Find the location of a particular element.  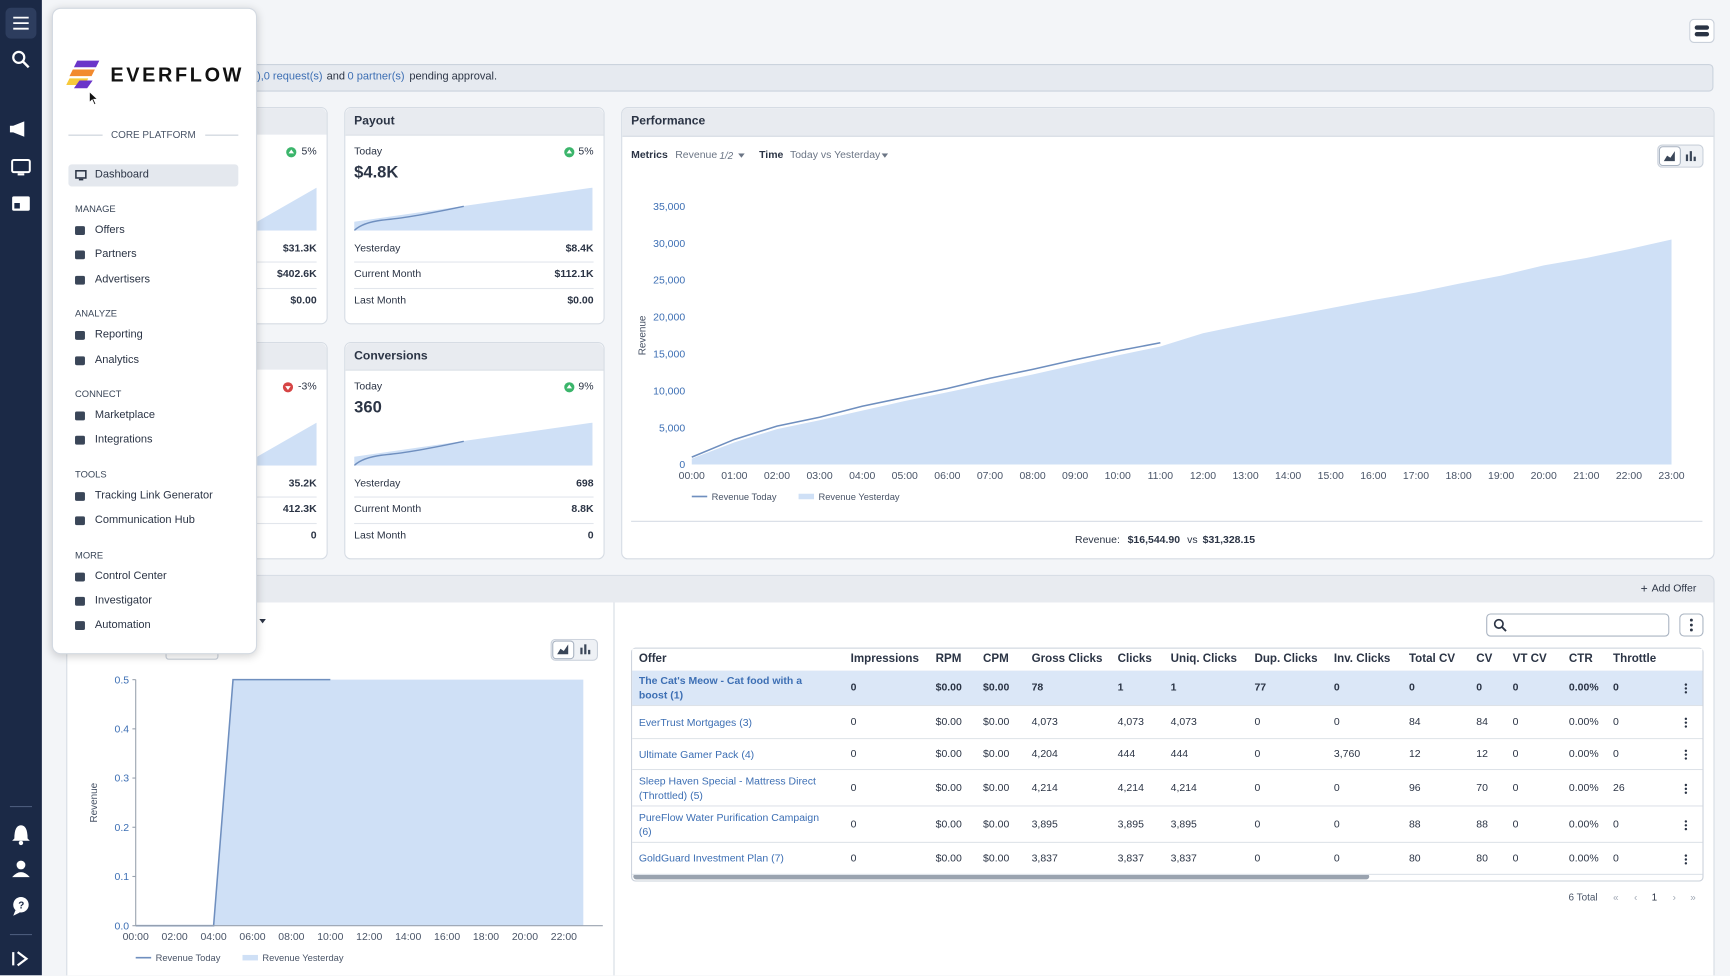

x-tick-label: 09:00 is located at coordinates (1075, 476).